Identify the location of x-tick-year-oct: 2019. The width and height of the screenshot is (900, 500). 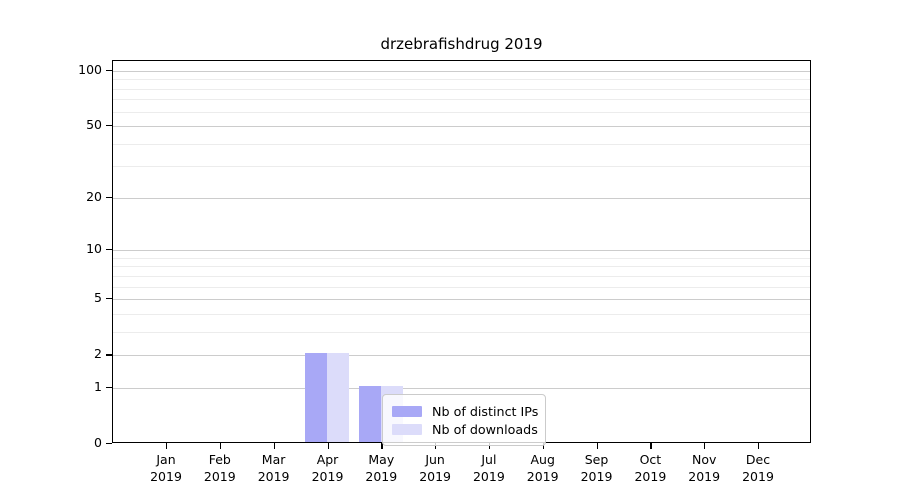
(650, 476).